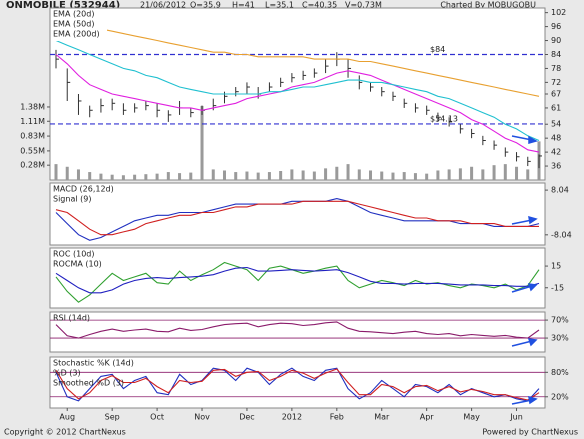 The image size is (584, 439). I want to click on y-tick-label: 96, so click(556, 26).